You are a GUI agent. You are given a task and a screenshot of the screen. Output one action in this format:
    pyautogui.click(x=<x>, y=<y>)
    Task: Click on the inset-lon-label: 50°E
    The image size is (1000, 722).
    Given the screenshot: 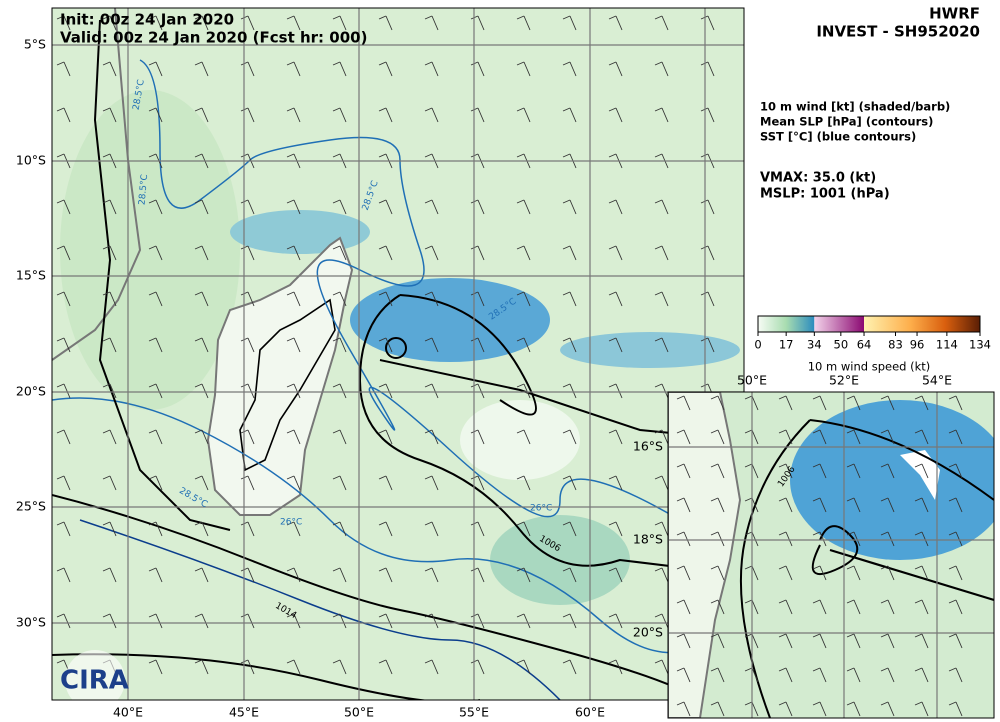 What is the action you would take?
    pyautogui.click(x=752, y=380)
    